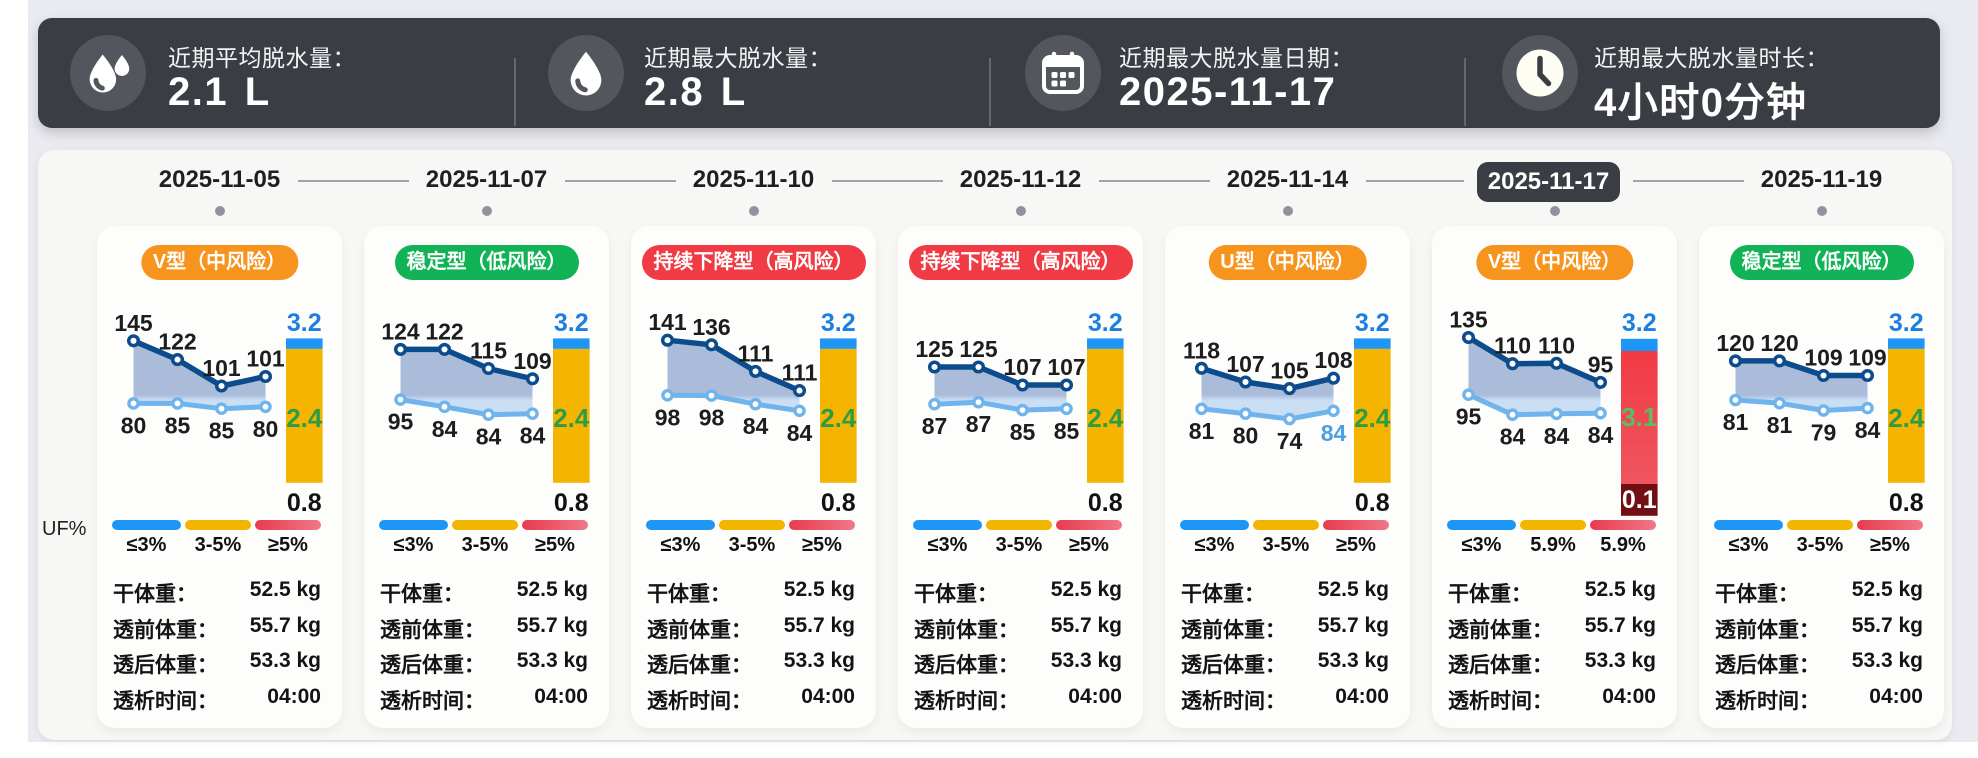 The width and height of the screenshot is (1978, 758). What do you see at coordinates (1290, 441) in the screenshot?
I see `svg-text: 74` at bounding box center [1290, 441].